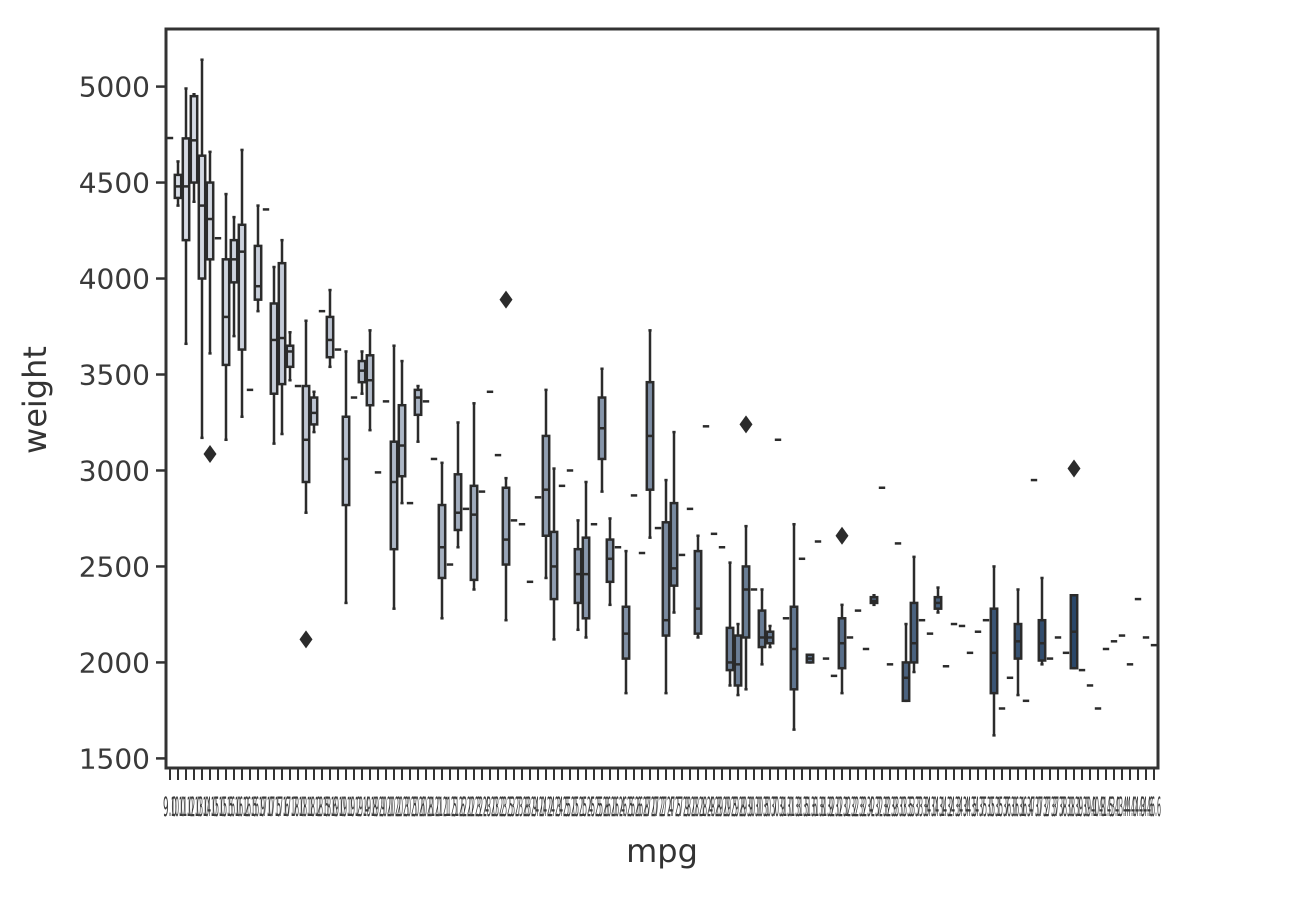 Image resolution: width=1294 pixels, height=902 pixels. I want to click on x-tick-label: 18.0, so click(298, 807).